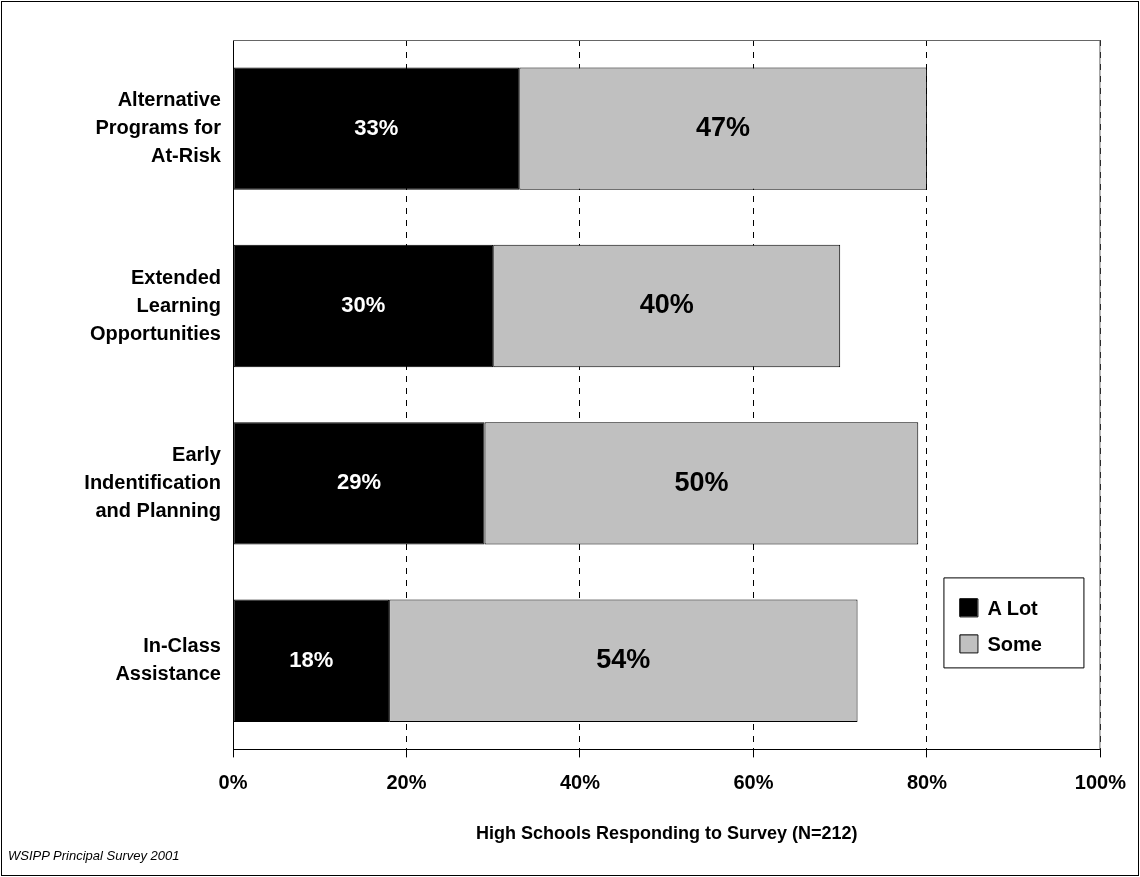 The width and height of the screenshot is (1140, 877). I want to click on text: WSIPP Principal Survey 2001, so click(94, 855).